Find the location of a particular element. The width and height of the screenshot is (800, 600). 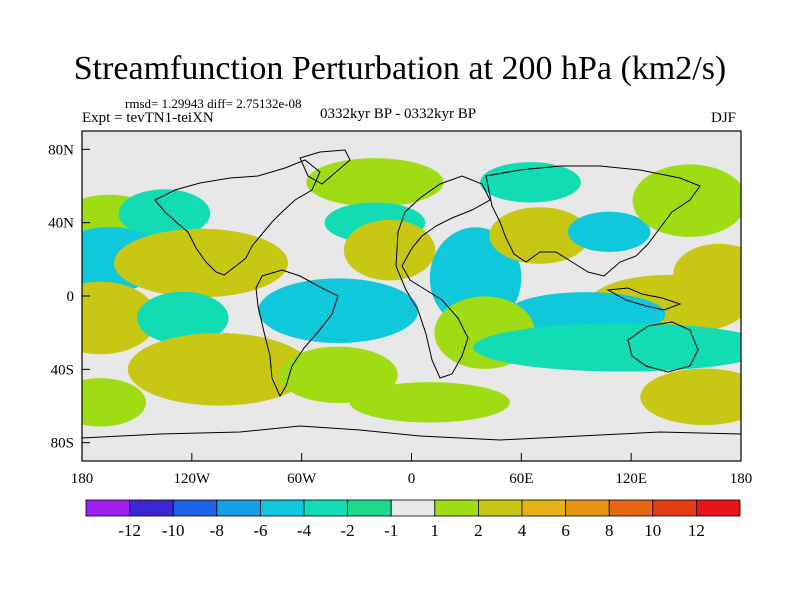

coastline-asia is located at coordinates (593, 221).